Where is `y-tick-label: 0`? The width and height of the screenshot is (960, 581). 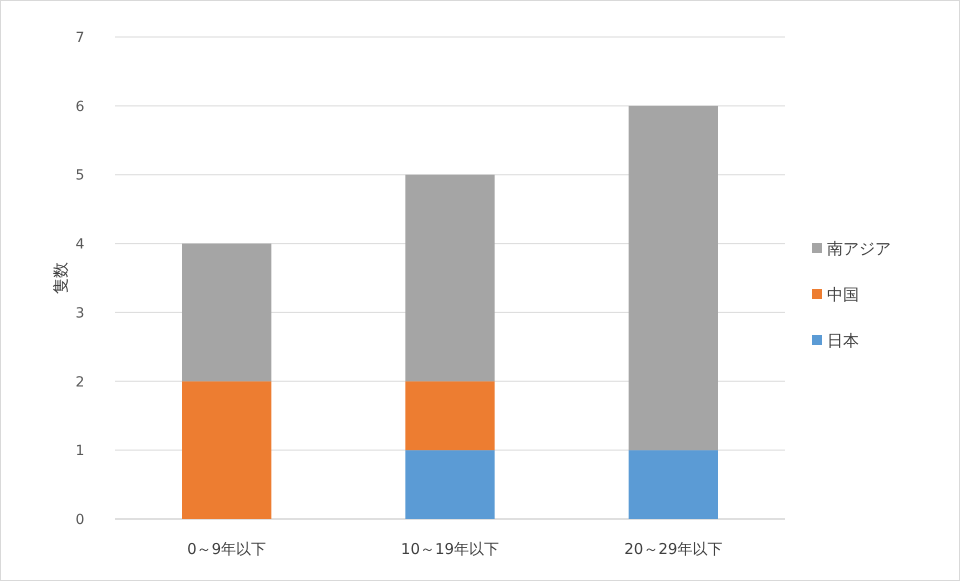
y-tick-label: 0 is located at coordinates (80, 520).